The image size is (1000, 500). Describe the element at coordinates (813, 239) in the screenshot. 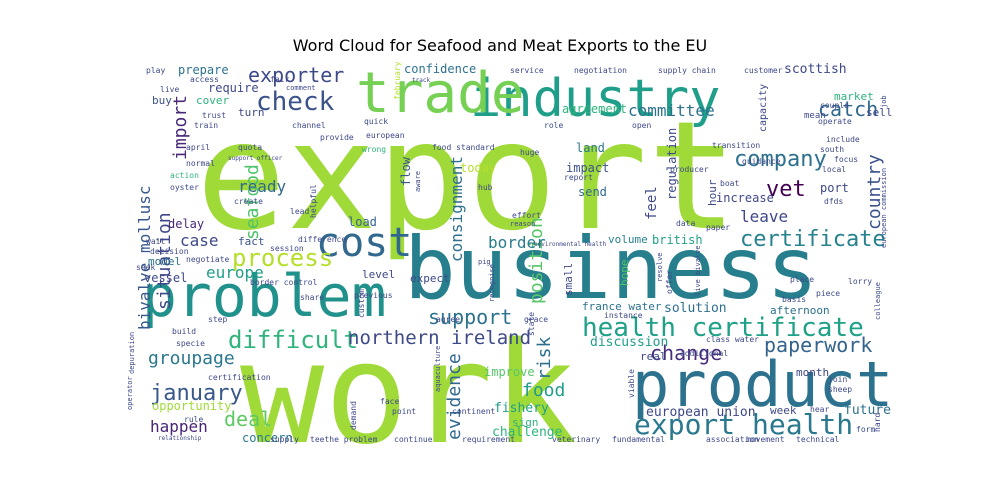

I see `word-certificate: certificate` at that location.